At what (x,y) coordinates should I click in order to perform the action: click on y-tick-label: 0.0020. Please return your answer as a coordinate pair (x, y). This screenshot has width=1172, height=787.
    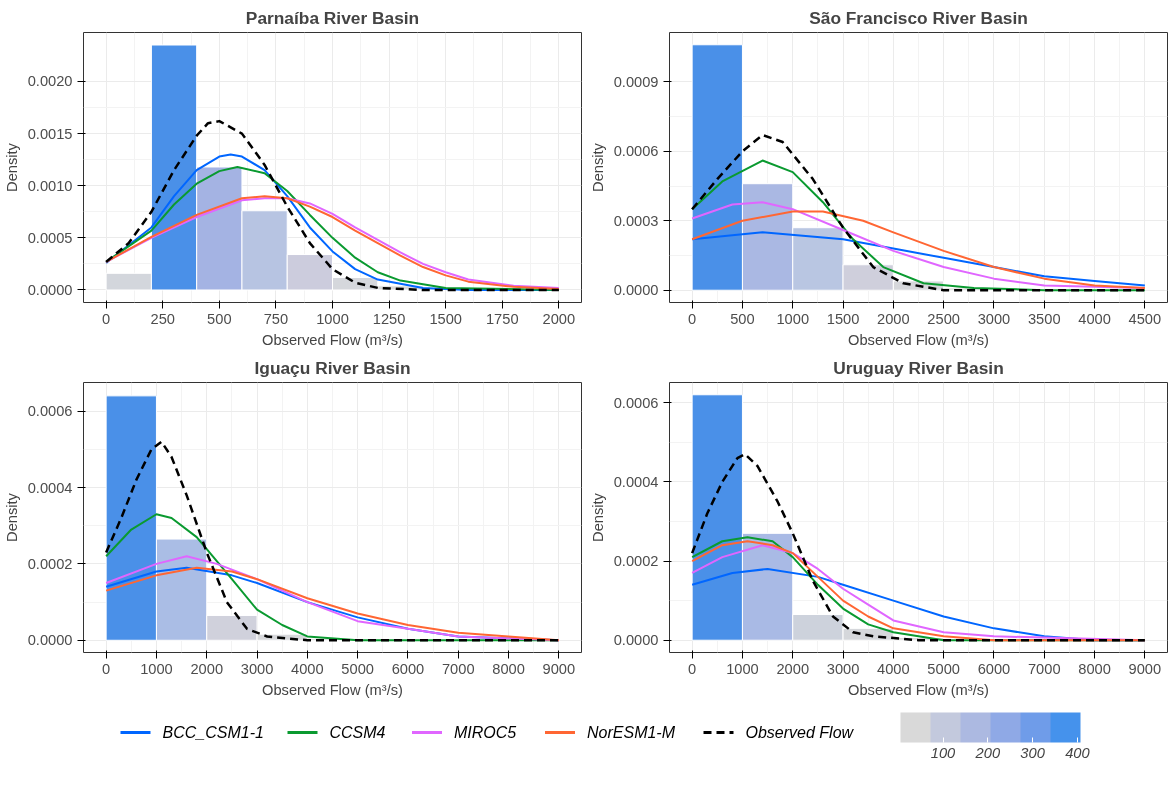
    Looking at the image, I should click on (50, 81).